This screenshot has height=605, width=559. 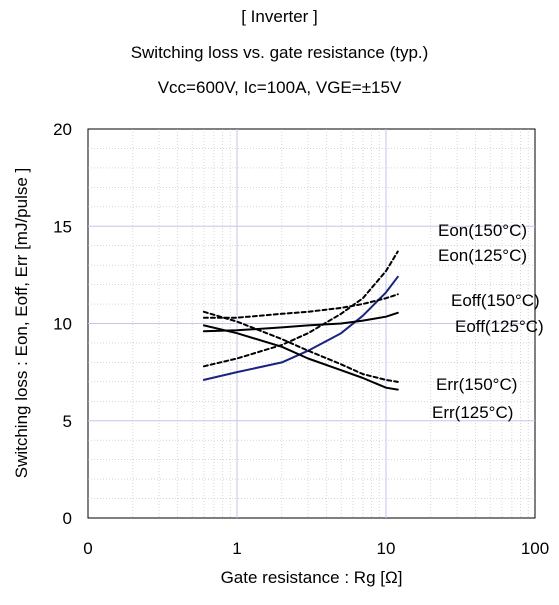 What do you see at coordinates (311, 577) in the screenshot?
I see `x-axis-label: Gate resistance : Rg [Ω]` at bounding box center [311, 577].